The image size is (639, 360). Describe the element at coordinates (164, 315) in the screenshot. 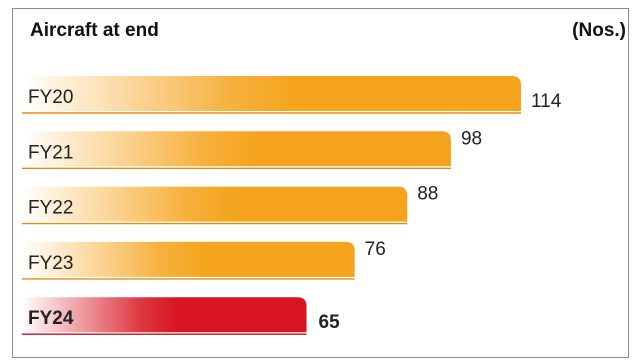

I see `bar-fy24` at that location.